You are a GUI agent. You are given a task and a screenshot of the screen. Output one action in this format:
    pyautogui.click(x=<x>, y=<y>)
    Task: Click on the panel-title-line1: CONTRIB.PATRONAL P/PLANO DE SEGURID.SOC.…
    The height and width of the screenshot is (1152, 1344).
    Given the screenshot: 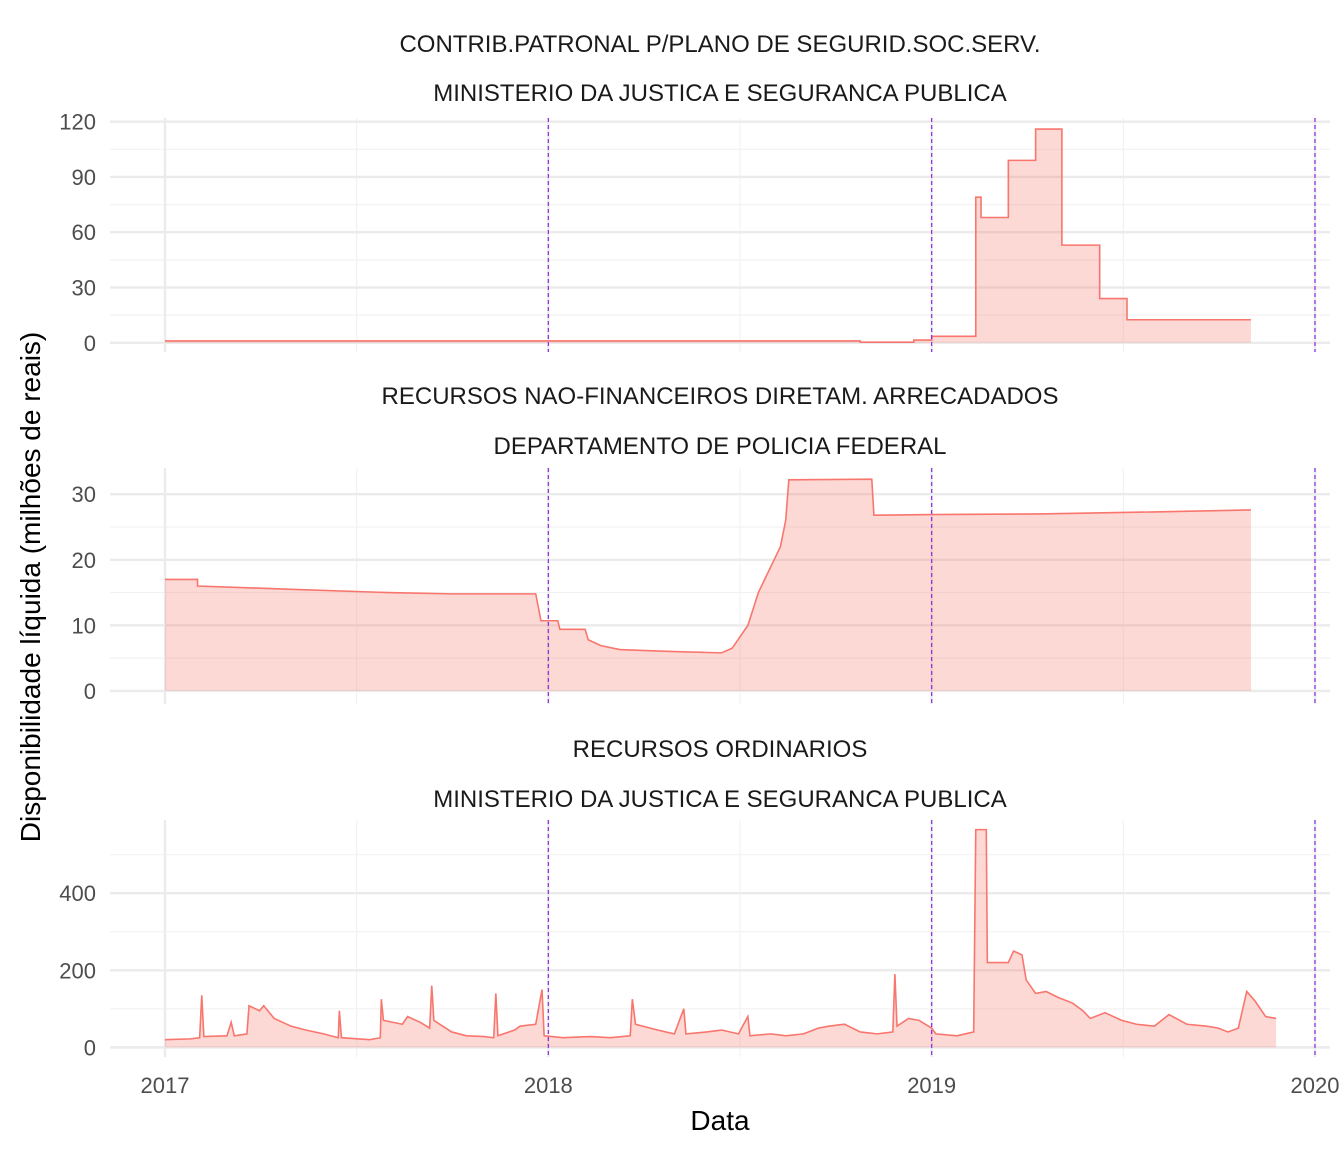 What is the action you would take?
    pyautogui.click(x=719, y=44)
    